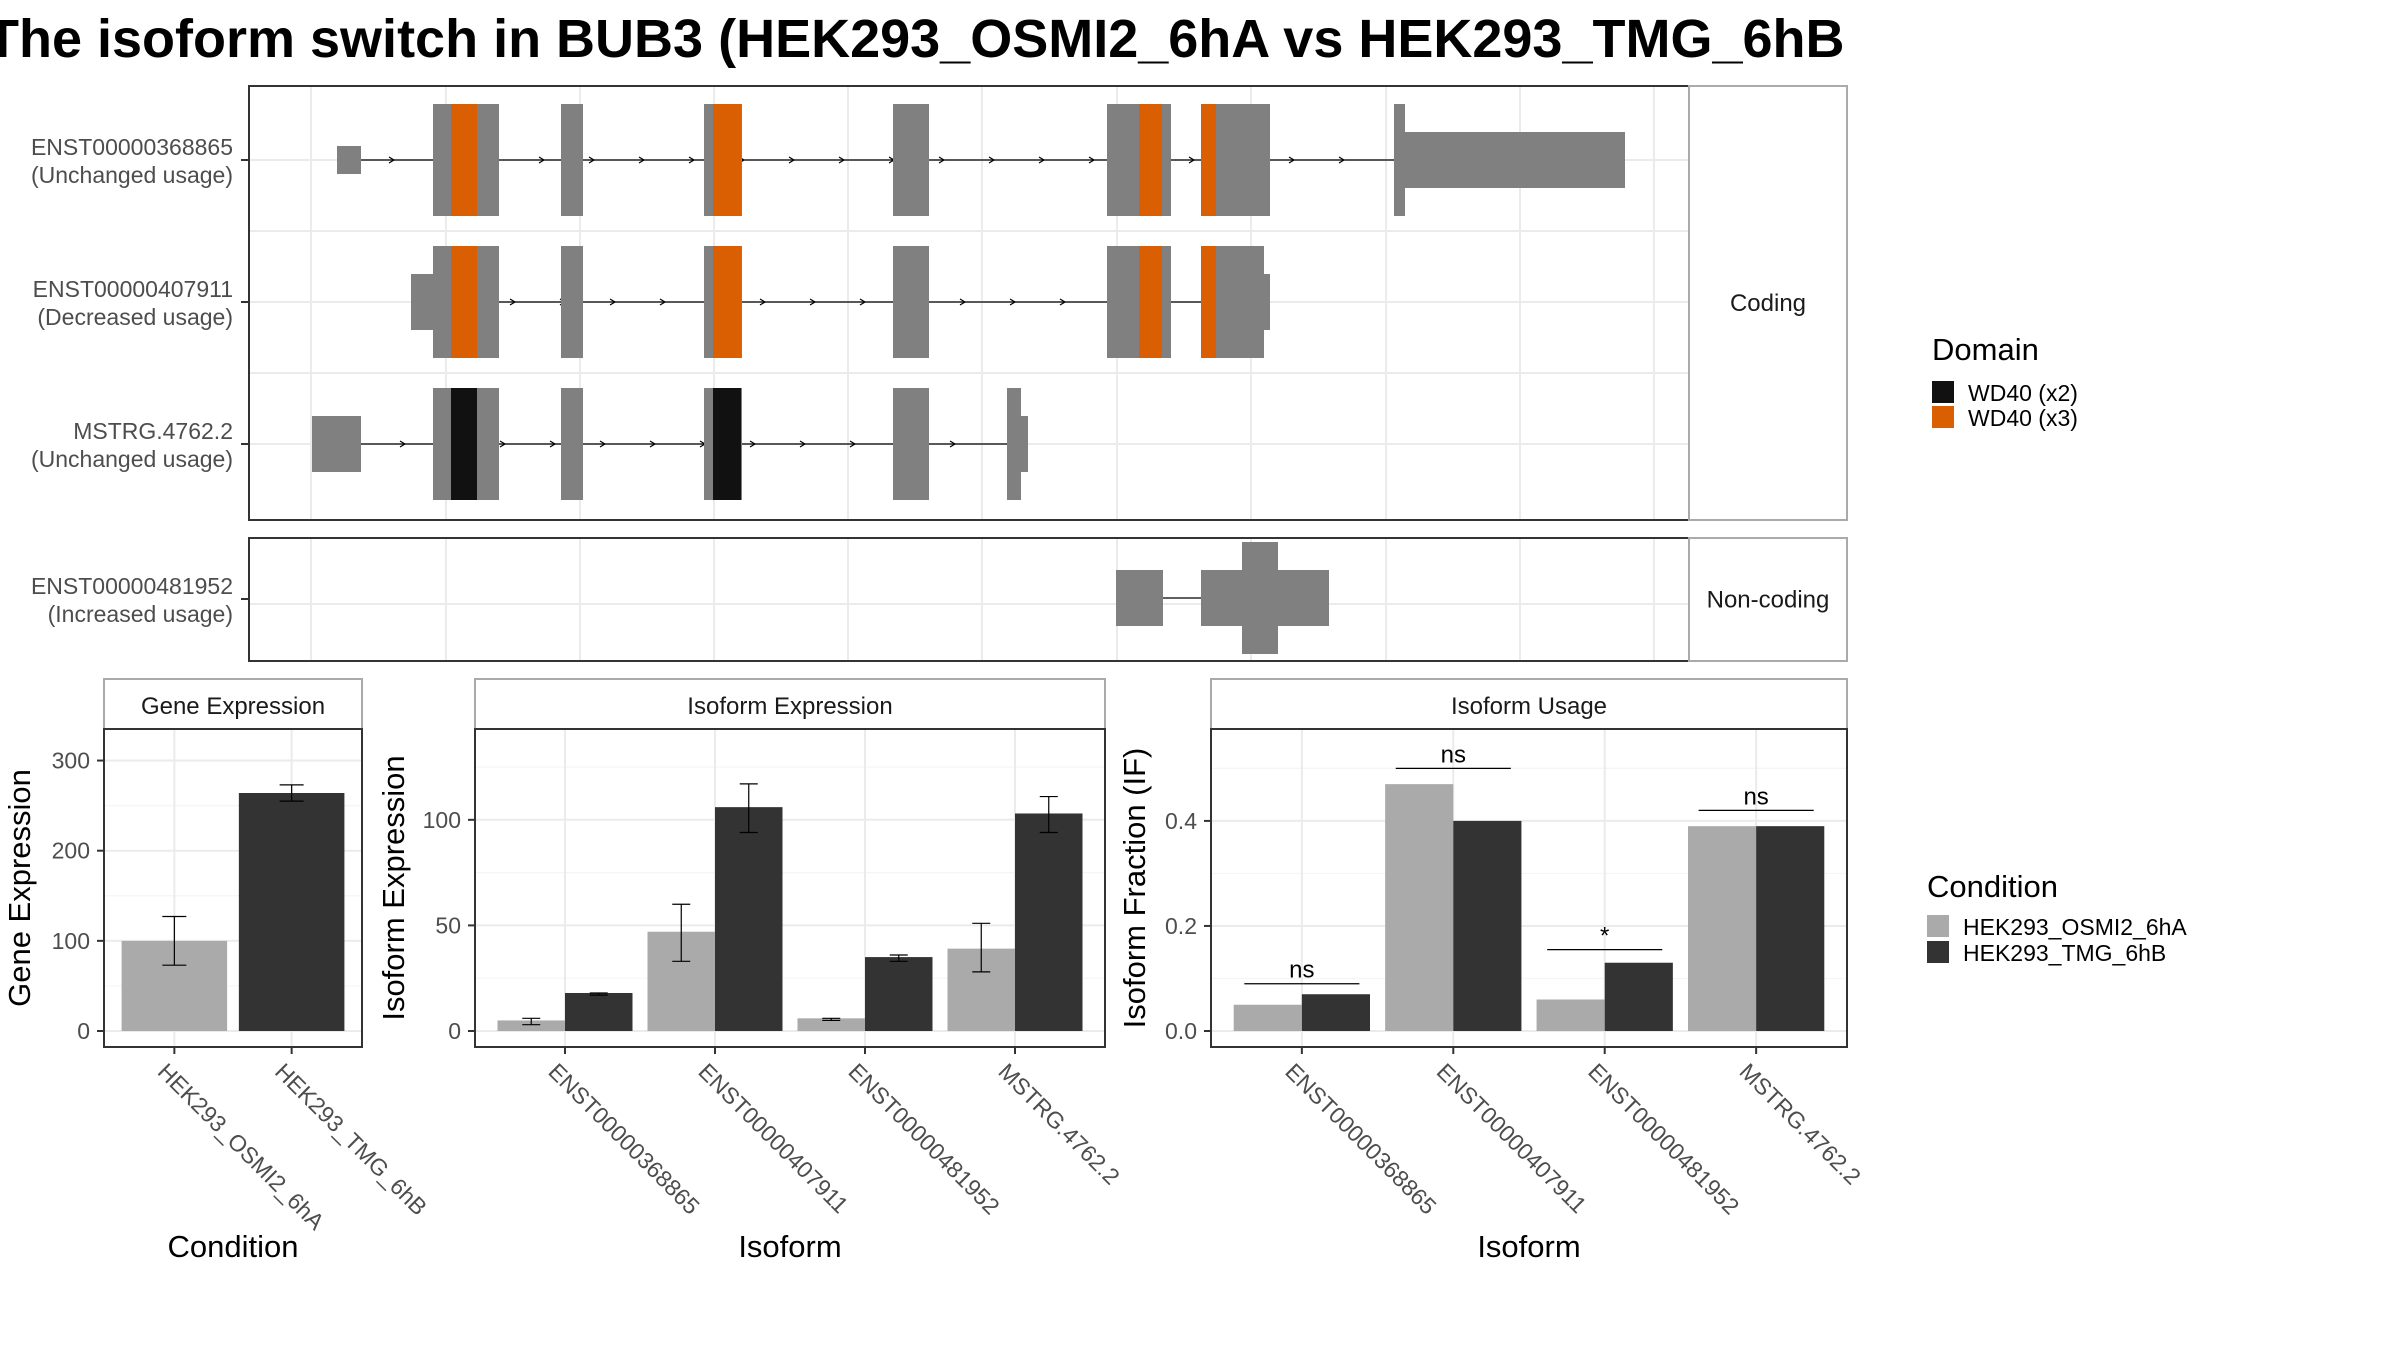  I want to click on domain-legend-title: Domain, so click(1985, 349).